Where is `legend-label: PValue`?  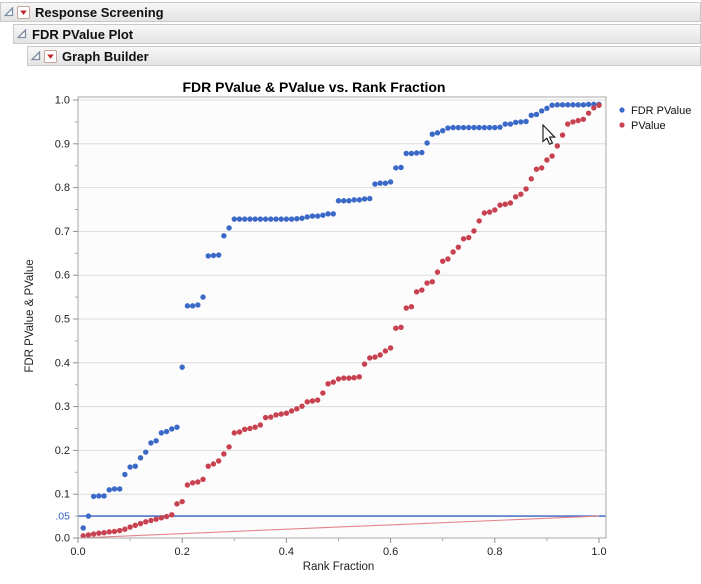
legend-label: PValue is located at coordinates (648, 126).